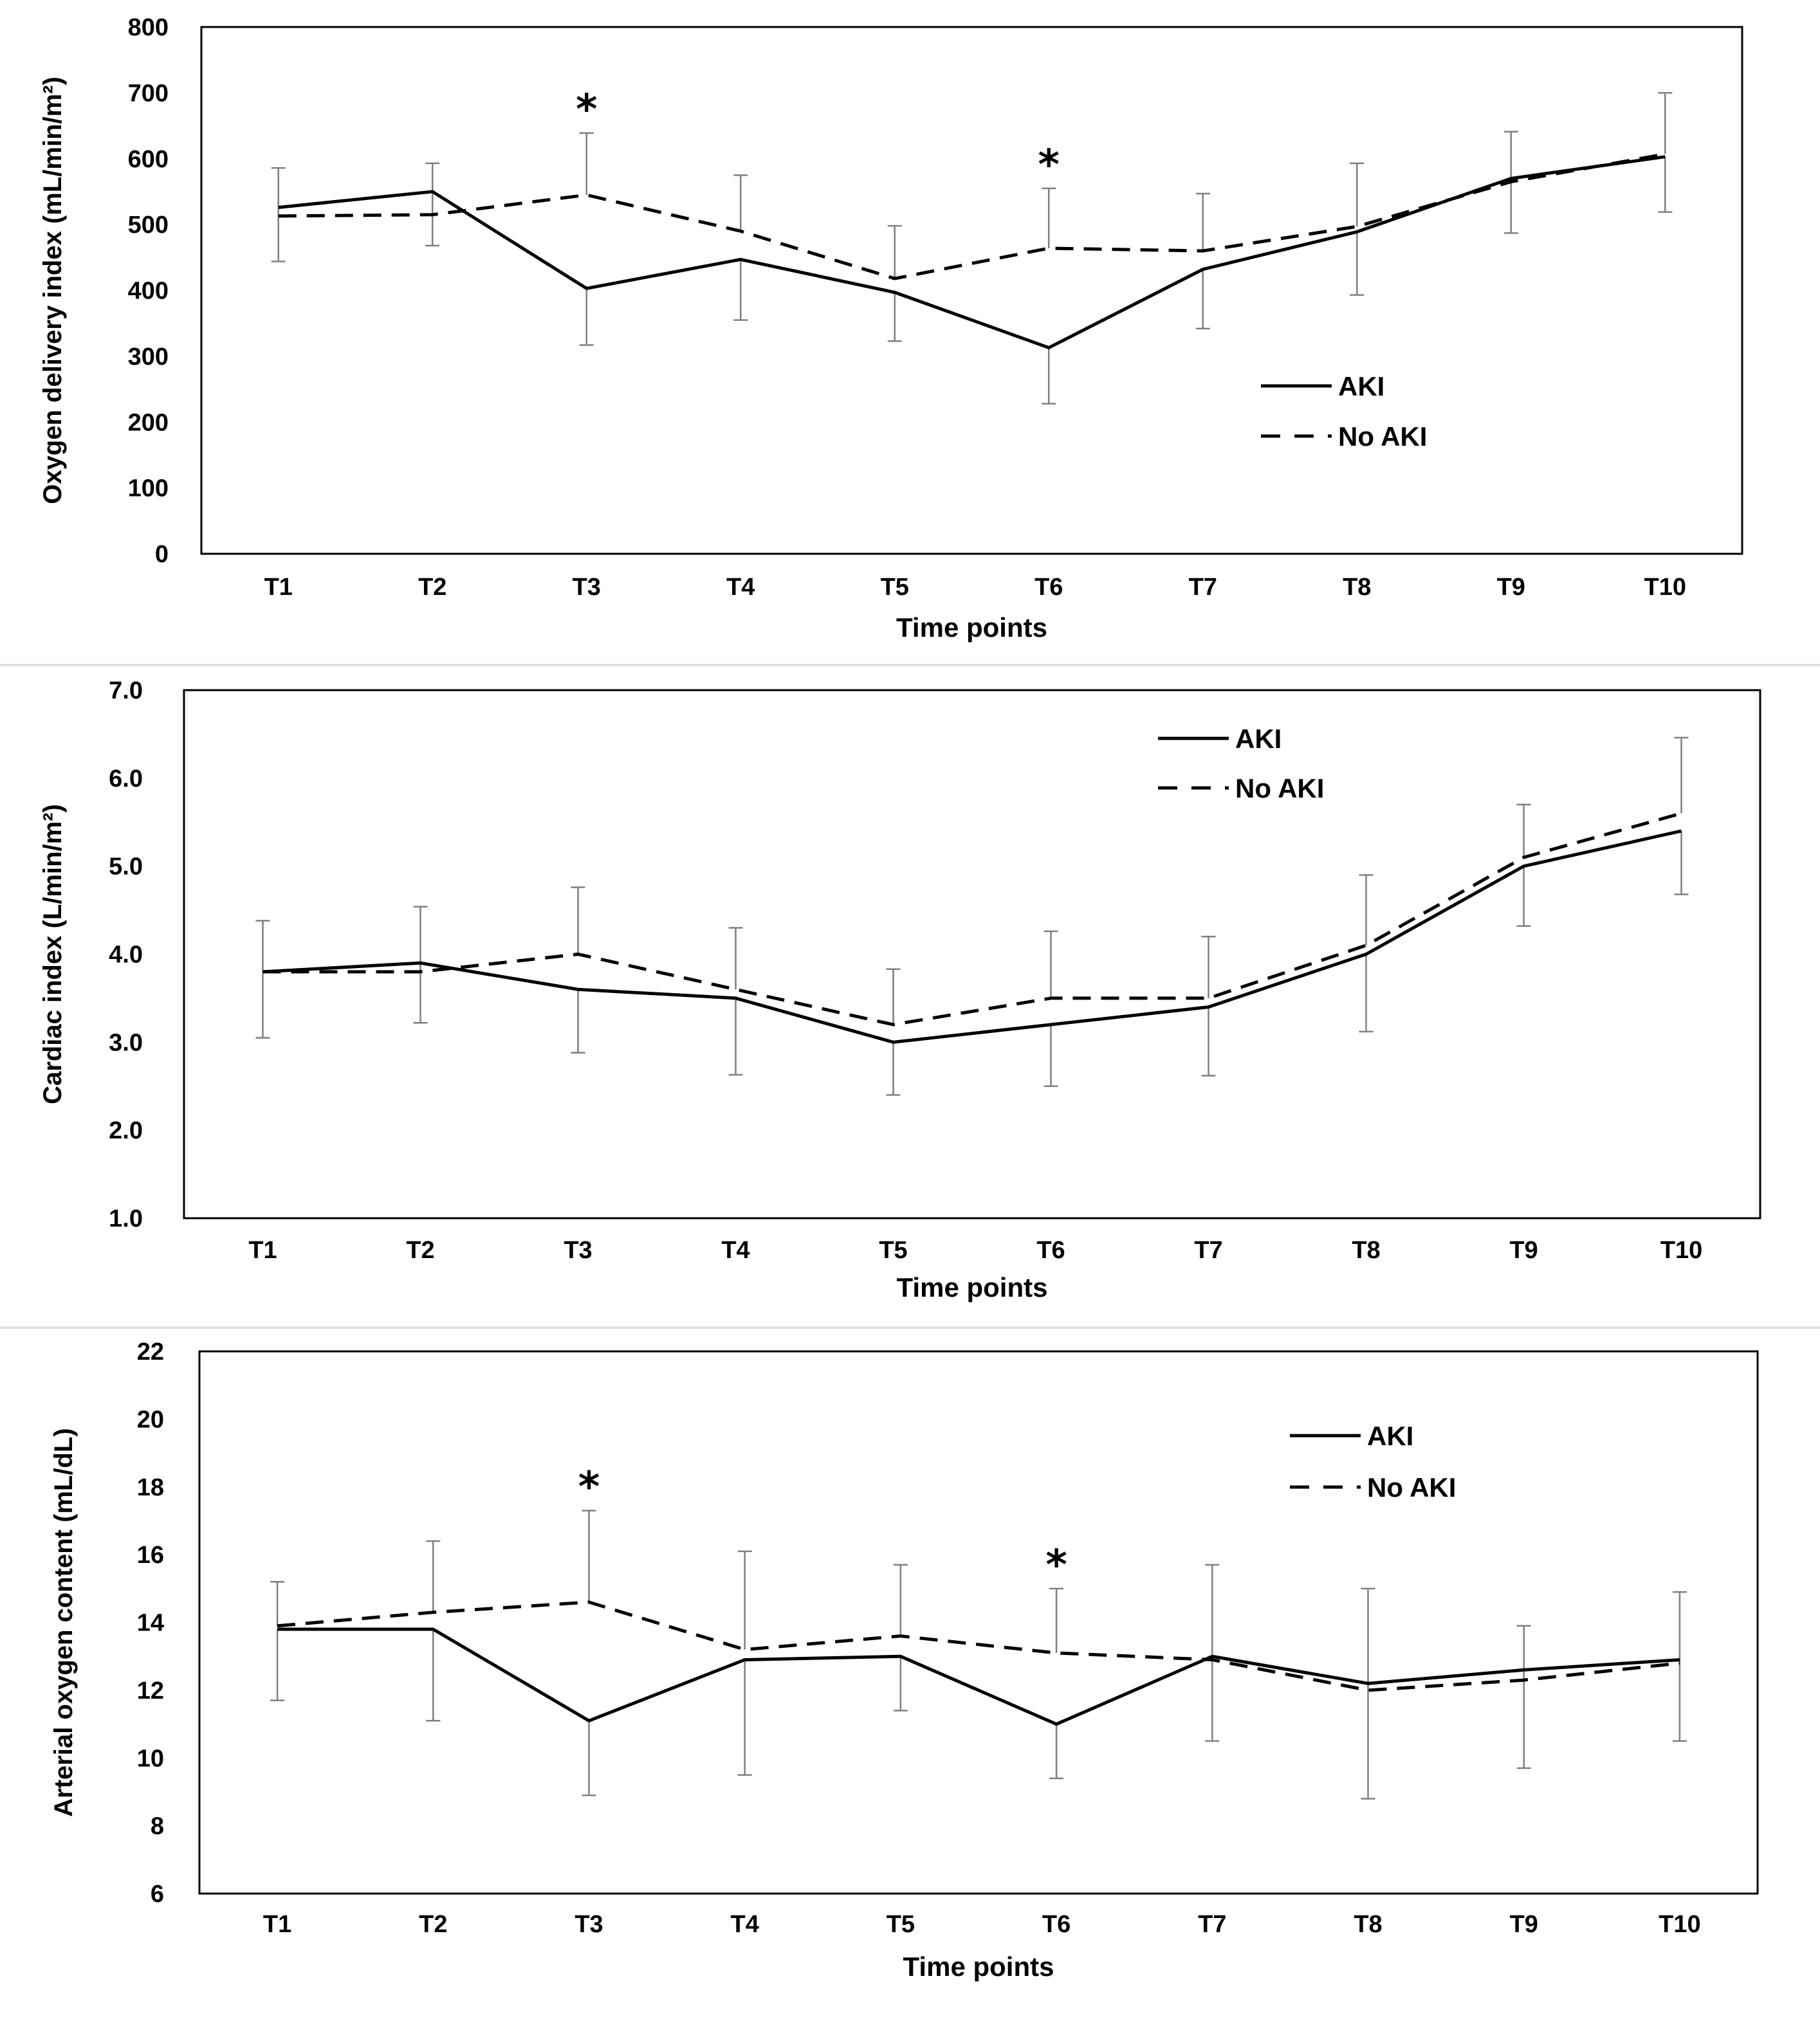  What do you see at coordinates (150, 1623) in the screenshot?
I see `y-tick-label: 14` at bounding box center [150, 1623].